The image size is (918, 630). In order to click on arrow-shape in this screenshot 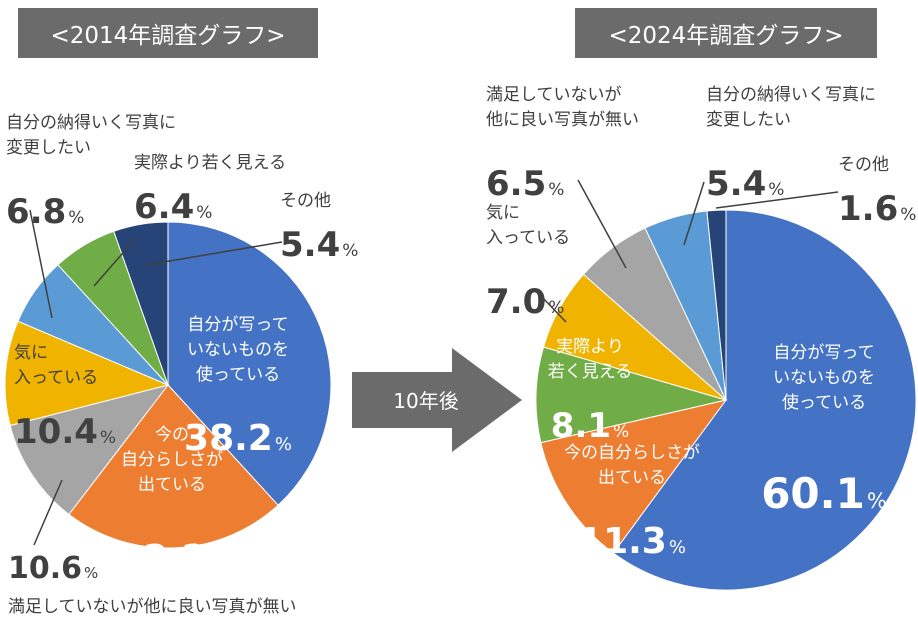, I will do `click(437, 400)`.